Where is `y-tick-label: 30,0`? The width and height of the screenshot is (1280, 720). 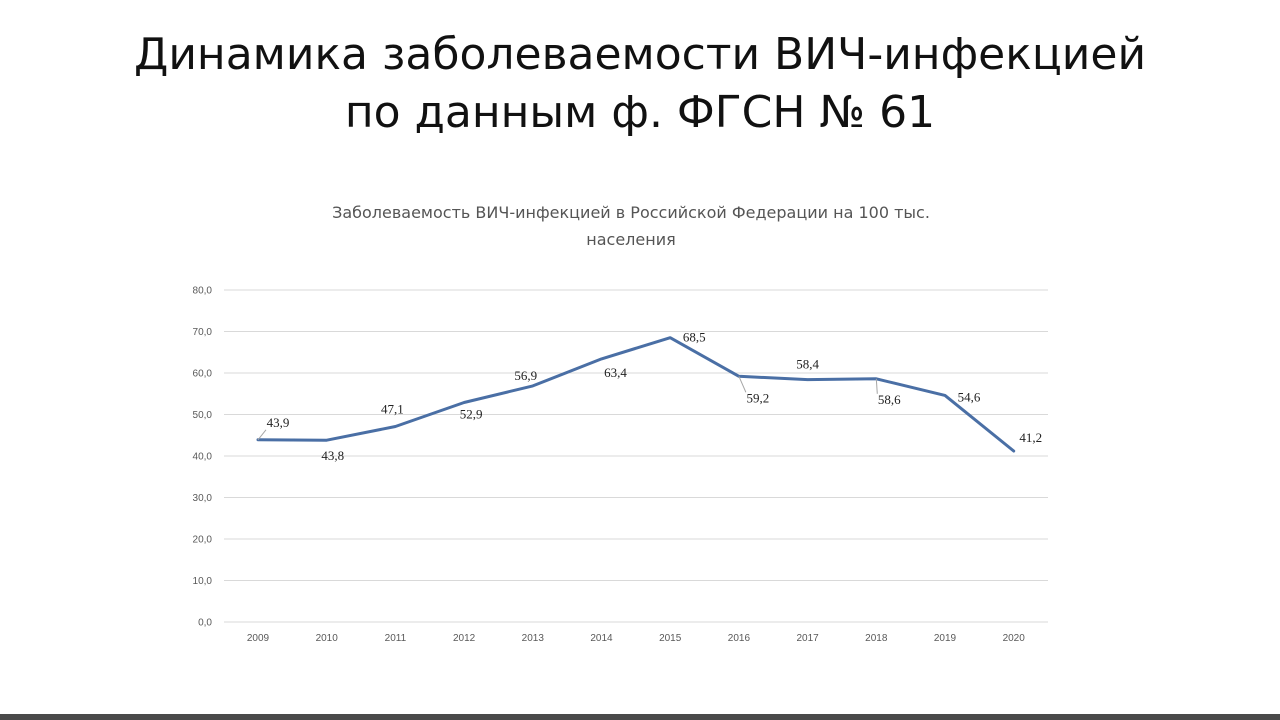 y-tick-label: 30,0 is located at coordinates (203, 498).